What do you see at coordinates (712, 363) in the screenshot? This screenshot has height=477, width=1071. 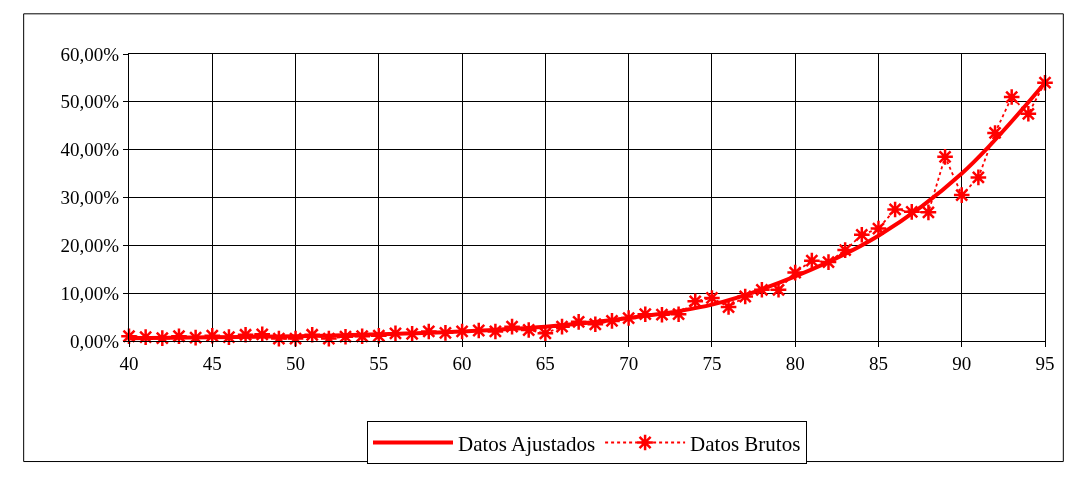 I see `x-tick-label: 75` at bounding box center [712, 363].